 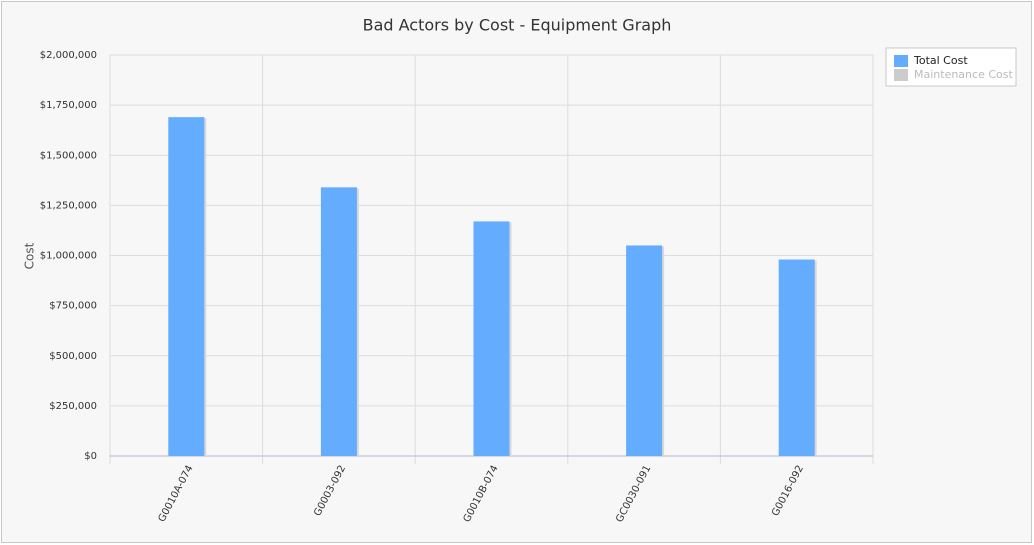 I want to click on y-tick-label: $0, so click(x=90, y=456).